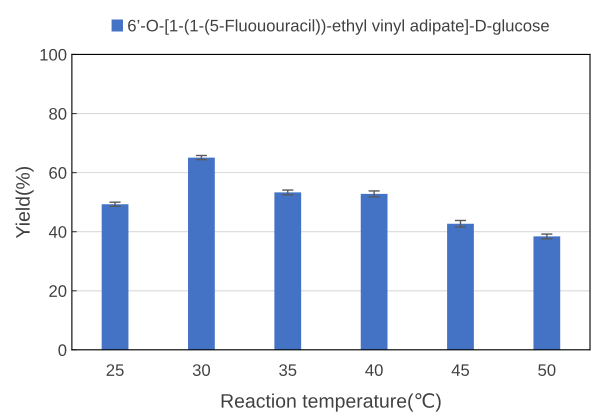 The height and width of the screenshot is (419, 599). I want to click on y-tick-label: 40, so click(57, 232).